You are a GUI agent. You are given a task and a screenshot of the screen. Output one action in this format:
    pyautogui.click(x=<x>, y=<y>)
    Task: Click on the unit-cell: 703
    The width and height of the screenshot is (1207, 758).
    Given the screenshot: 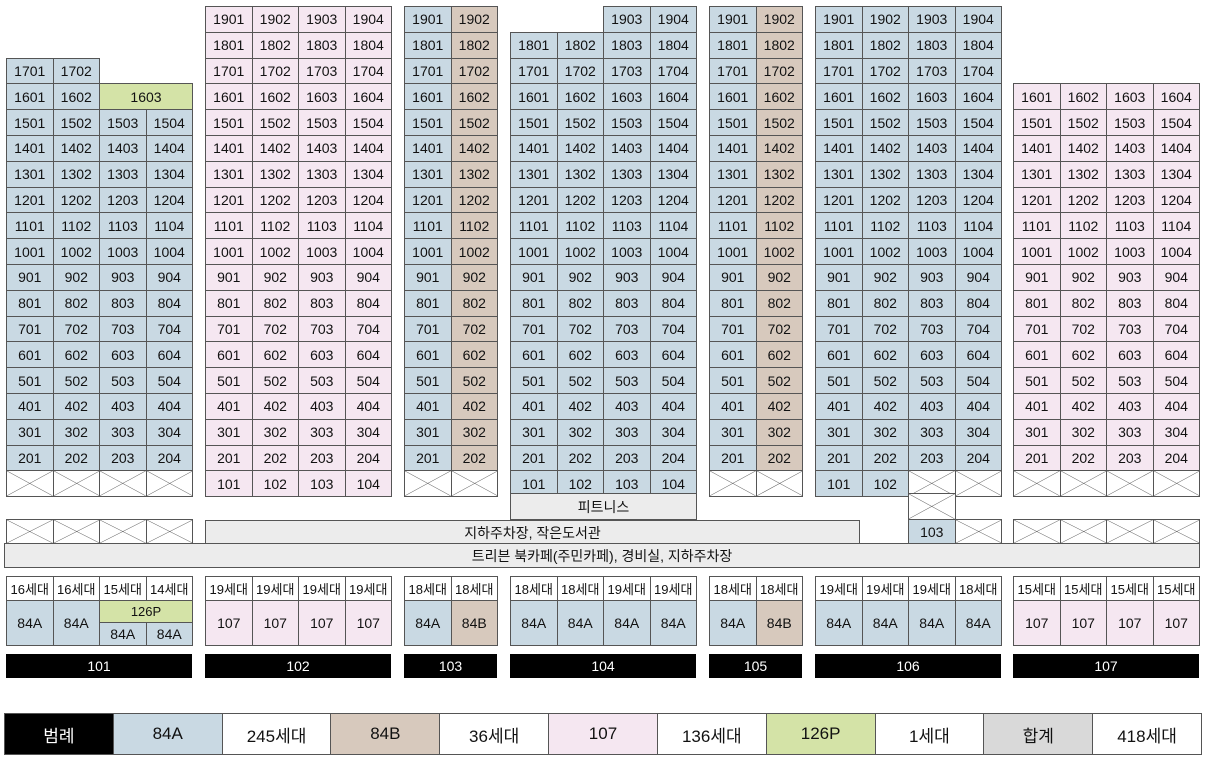 What is the action you would take?
    pyautogui.click(x=322, y=329)
    